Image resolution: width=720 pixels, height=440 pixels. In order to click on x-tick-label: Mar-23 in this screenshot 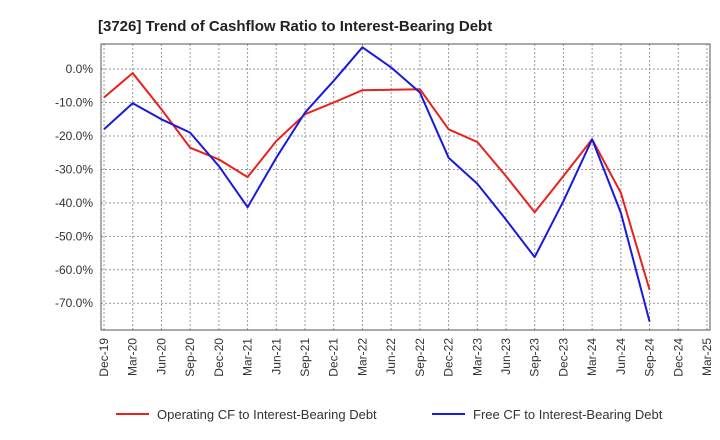, I will do `click(477, 357)`.